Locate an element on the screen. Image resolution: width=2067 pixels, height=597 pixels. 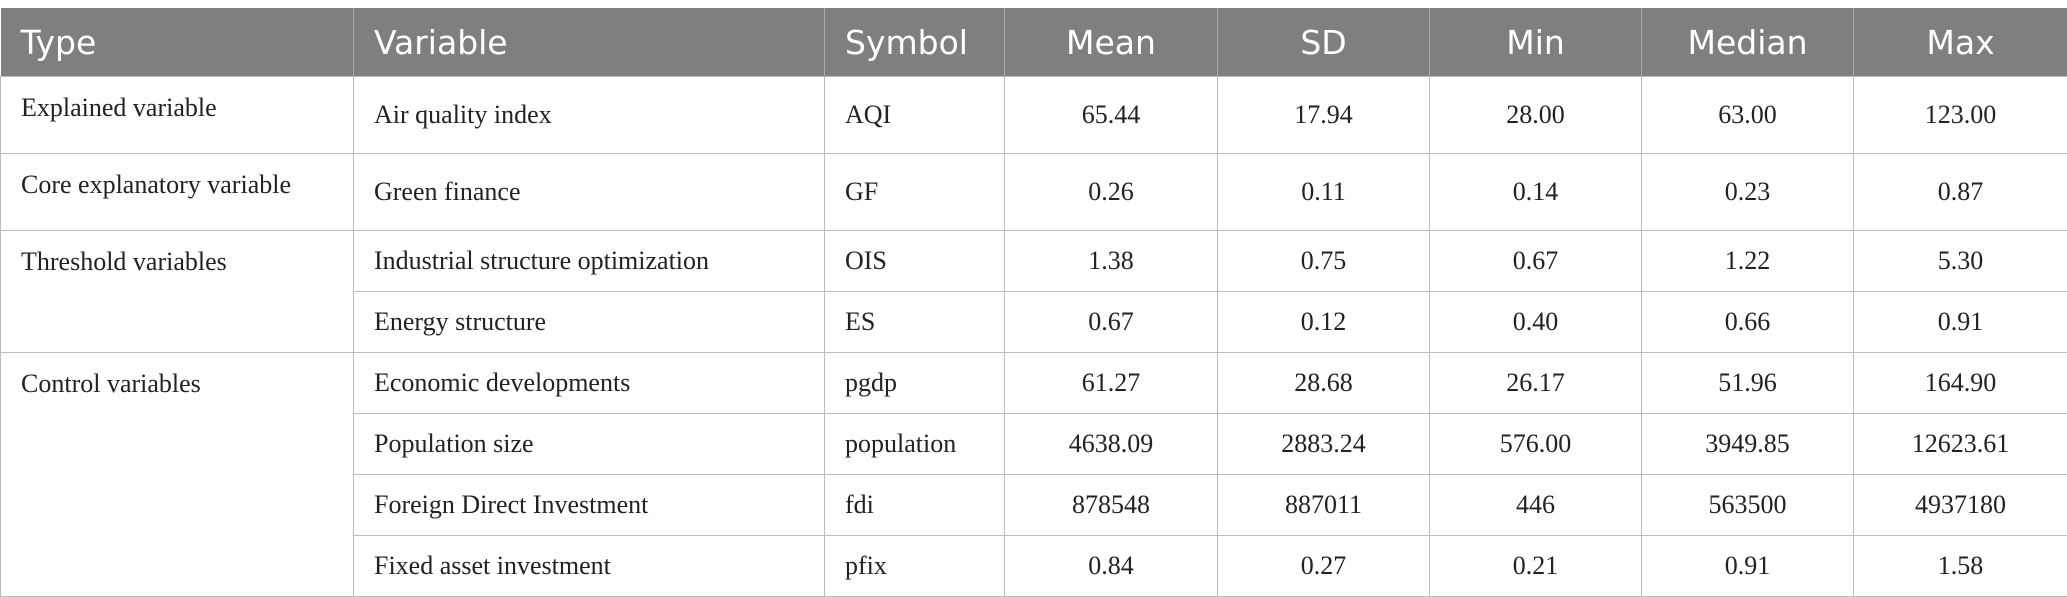
type-cell: Control variables is located at coordinates (177, 475).